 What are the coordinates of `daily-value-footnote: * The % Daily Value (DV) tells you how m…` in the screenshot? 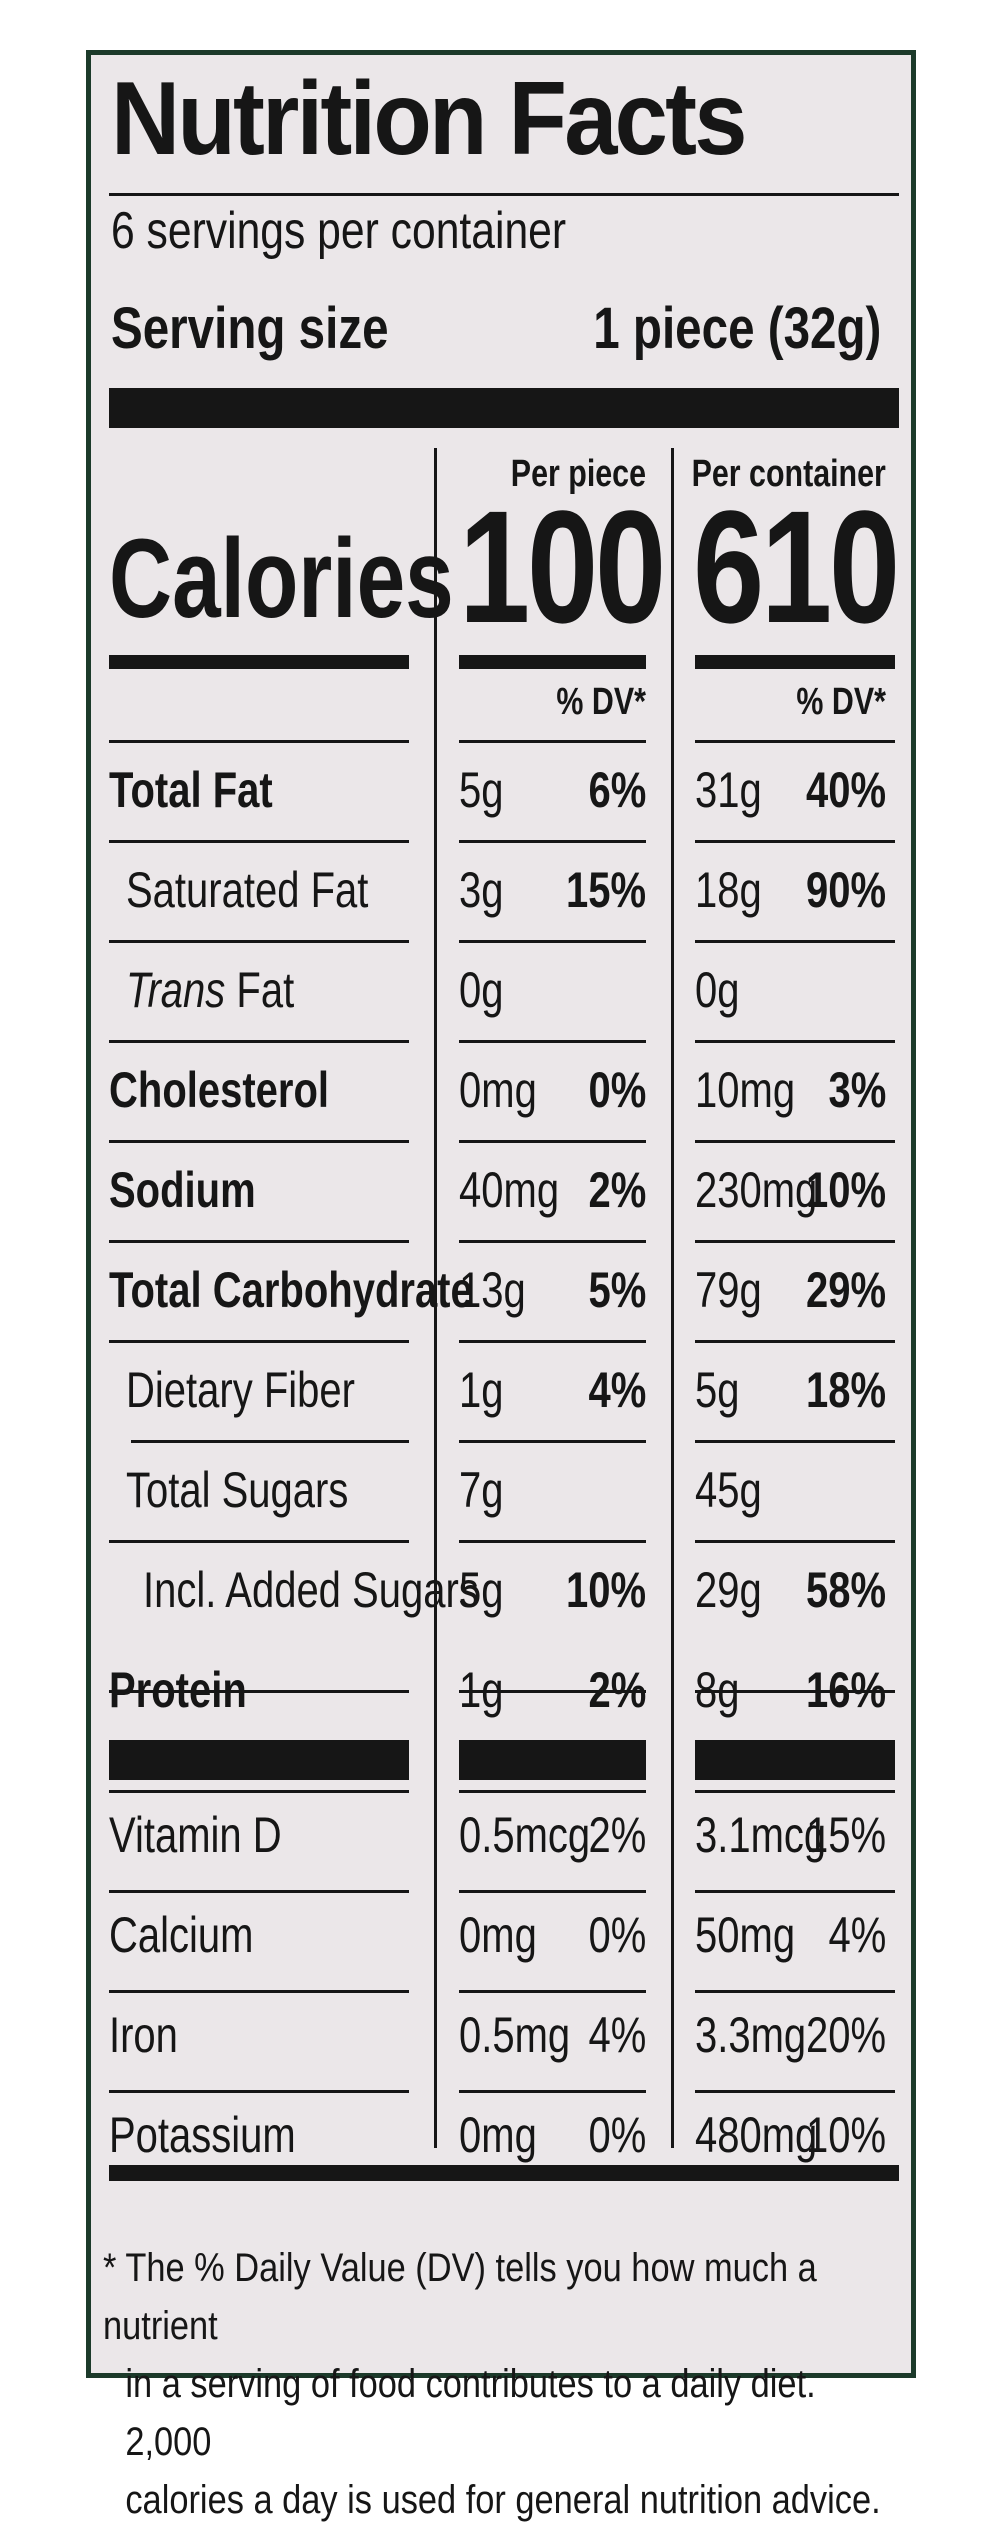 It's located at (498, 2384).